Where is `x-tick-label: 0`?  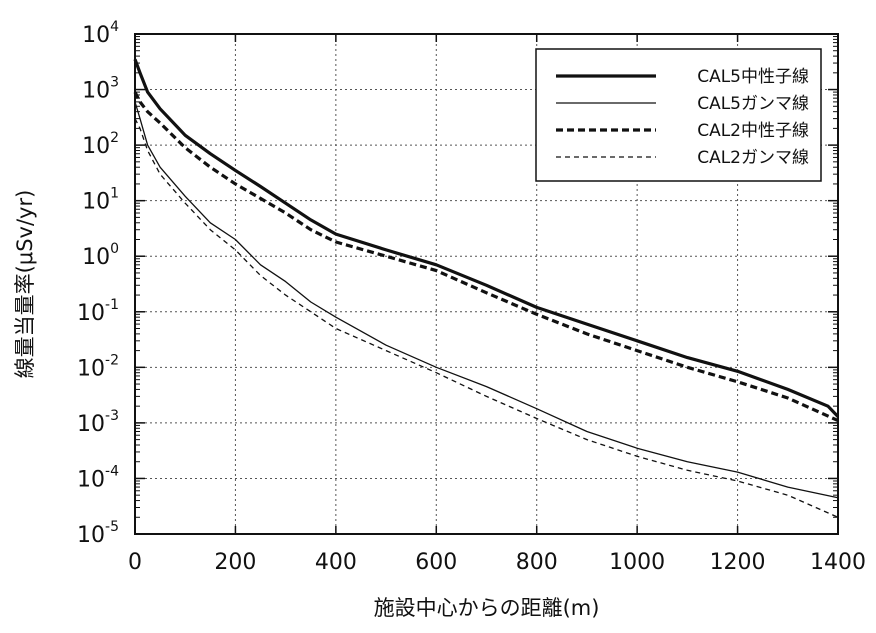 x-tick-label: 0 is located at coordinates (135, 562).